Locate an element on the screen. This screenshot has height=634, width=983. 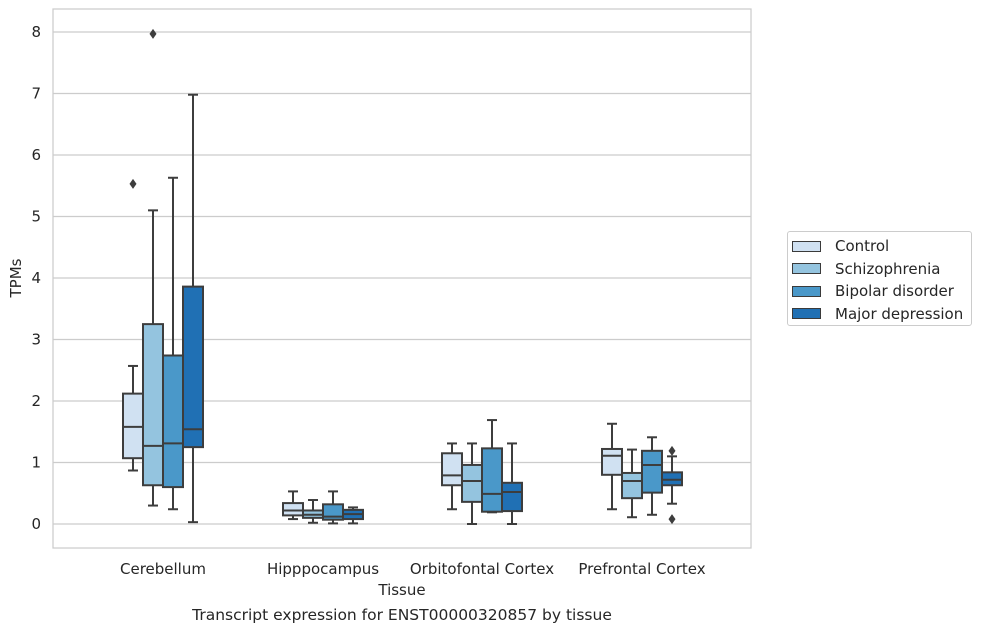
y-tick-labels: 0 1 2 3 4 5 6 7 8 is located at coordinates (36, 278).